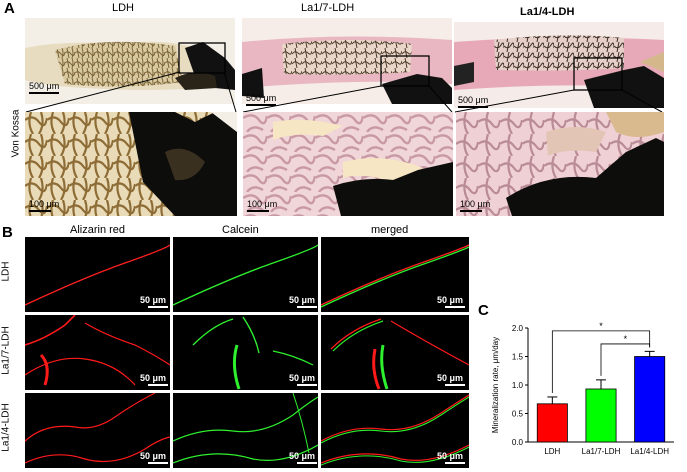 Image resolution: width=687 pixels, height=472 pixels. Describe the element at coordinates (518, 442) in the screenshot. I see `y-tick-label: 0.0` at that location.